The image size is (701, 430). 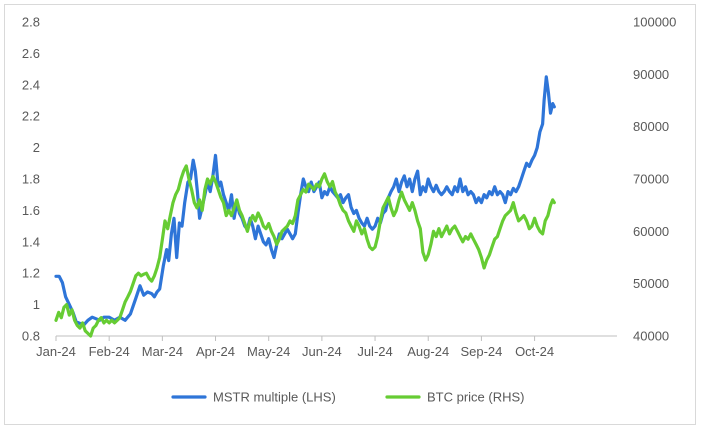 I want to click on right-tick-label: 60000, so click(x=651, y=231).